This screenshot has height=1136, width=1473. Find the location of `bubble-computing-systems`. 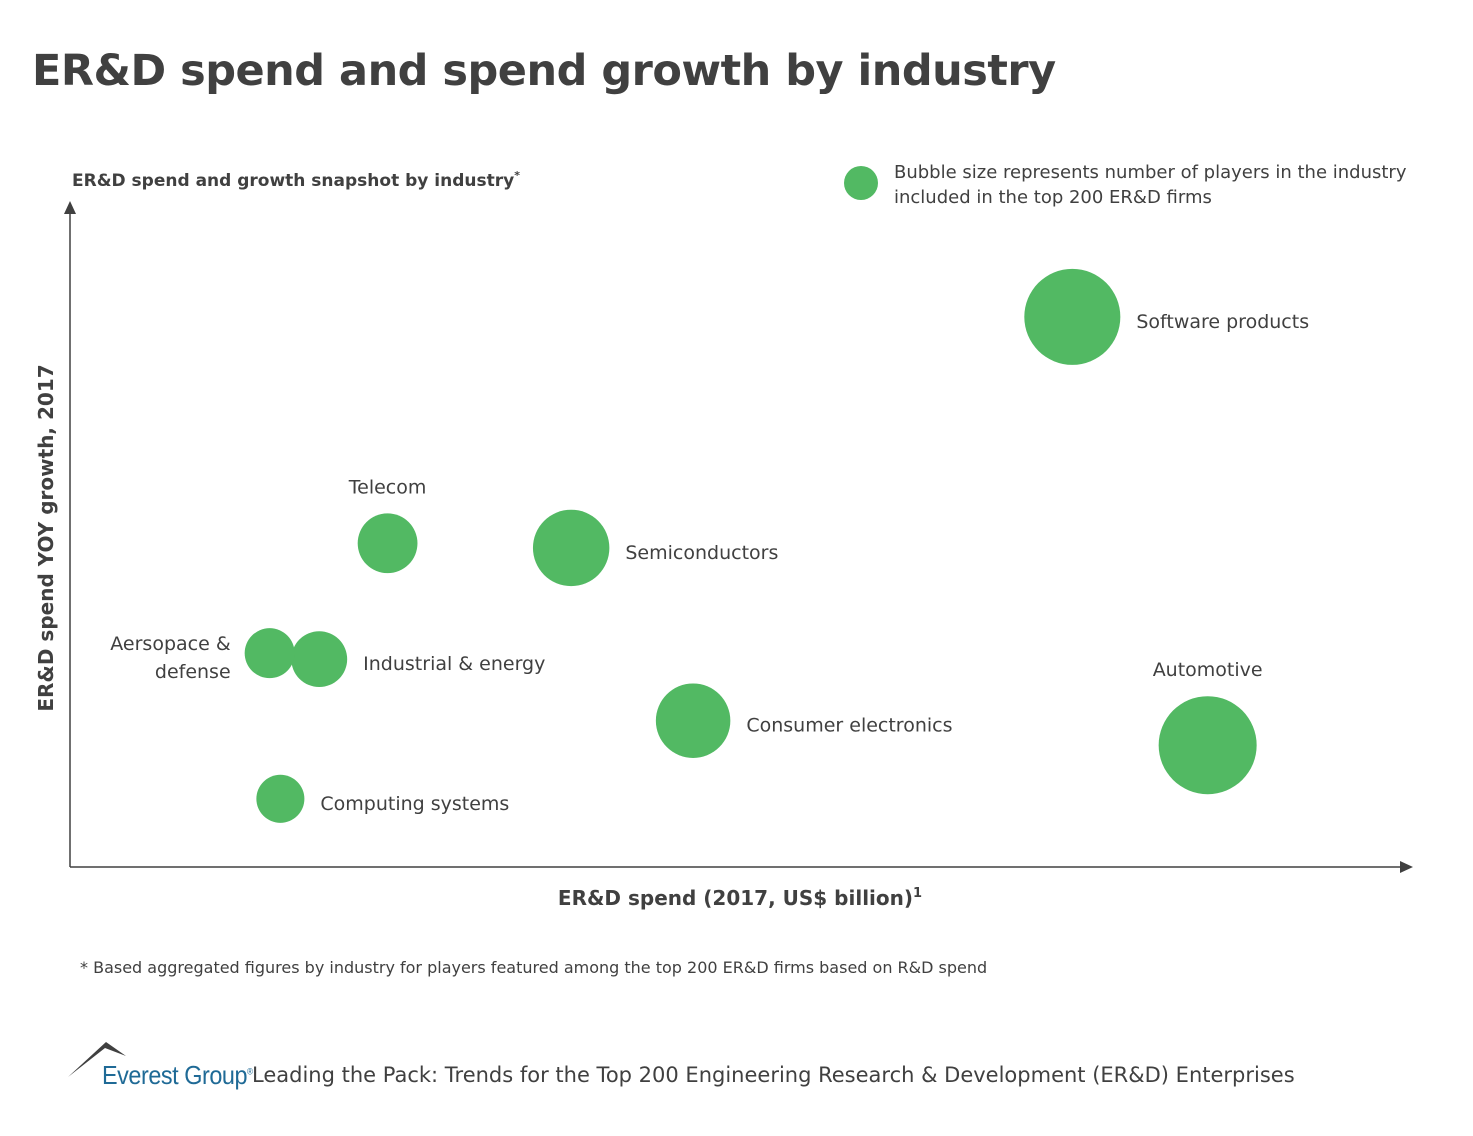

bubble-computing-systems is located at coordinates (280, 798).